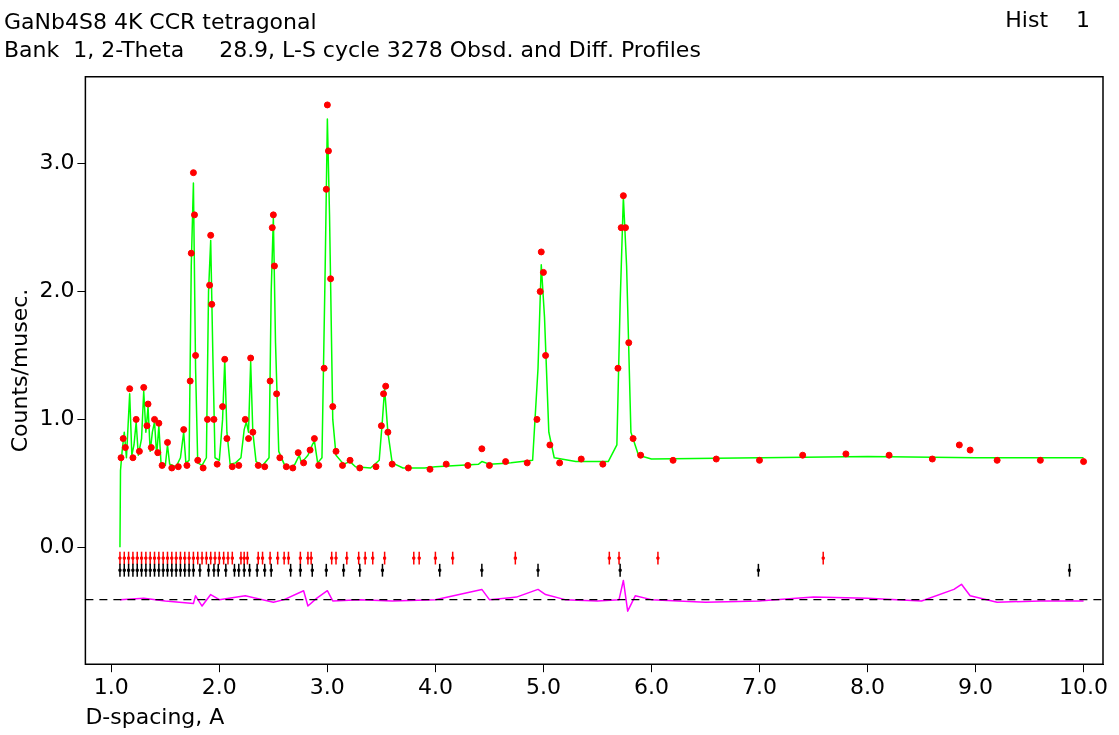 The width and height of the screenshot is (1119, 735). I want to click on x-tick-label: 9.0, so click(976, 687).